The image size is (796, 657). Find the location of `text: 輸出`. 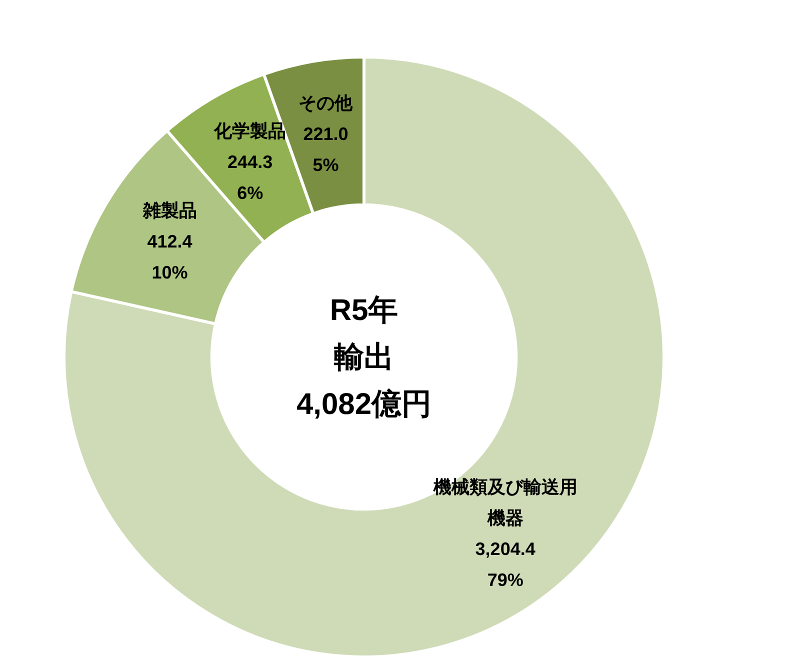

text: 輸出 is located at coordinates (363, 357).